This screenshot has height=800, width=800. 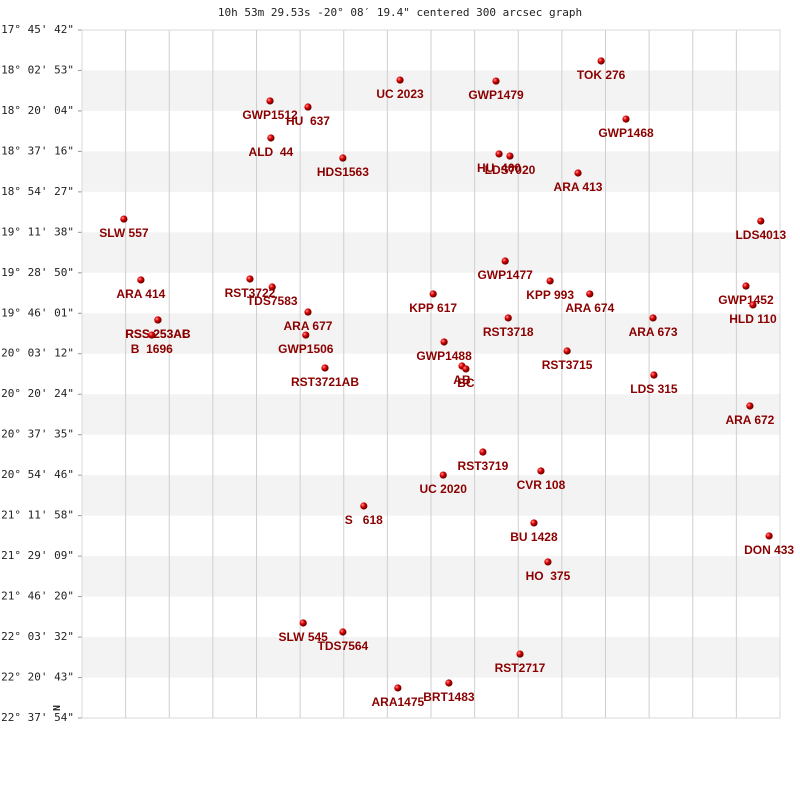 I want to click on star-label: HDS1563, so click(x=343, y=172).